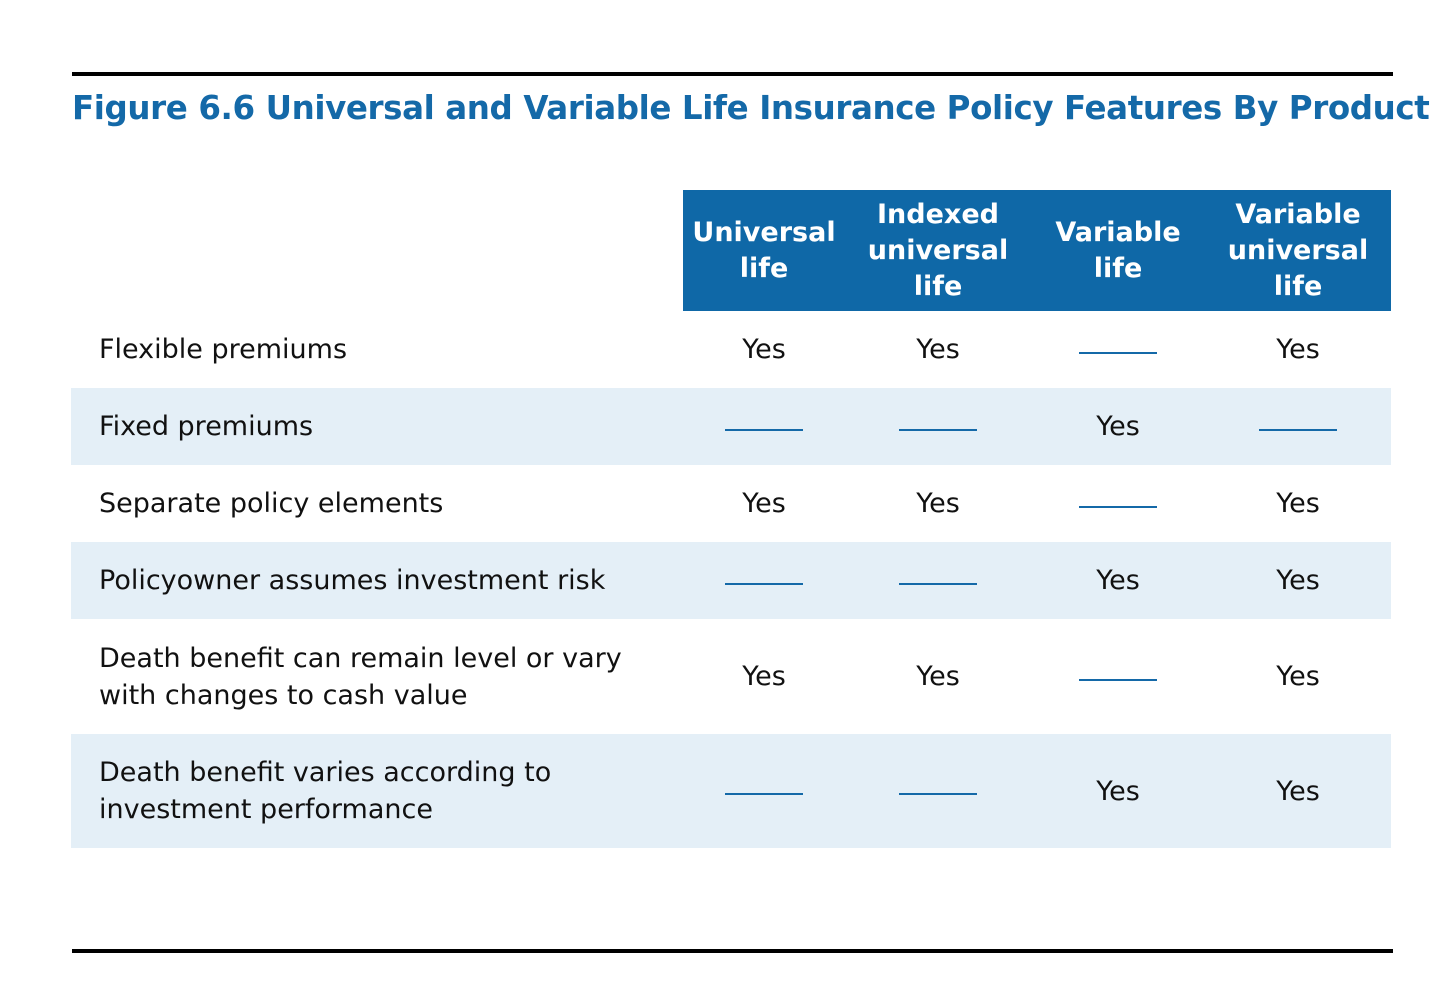 The image size is (1456, 998). I want to click on row-label: Fixed premiums, so click(206, 426).